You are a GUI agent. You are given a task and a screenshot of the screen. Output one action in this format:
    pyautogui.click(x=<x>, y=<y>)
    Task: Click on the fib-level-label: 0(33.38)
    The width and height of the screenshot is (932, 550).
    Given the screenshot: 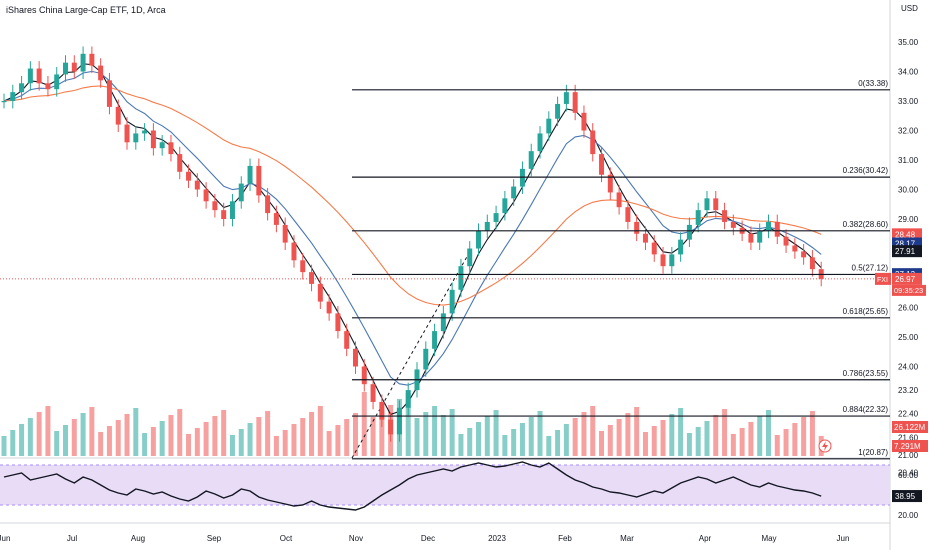 What is the action you would take?
    pyautogui.click(x=873, y=83)
    